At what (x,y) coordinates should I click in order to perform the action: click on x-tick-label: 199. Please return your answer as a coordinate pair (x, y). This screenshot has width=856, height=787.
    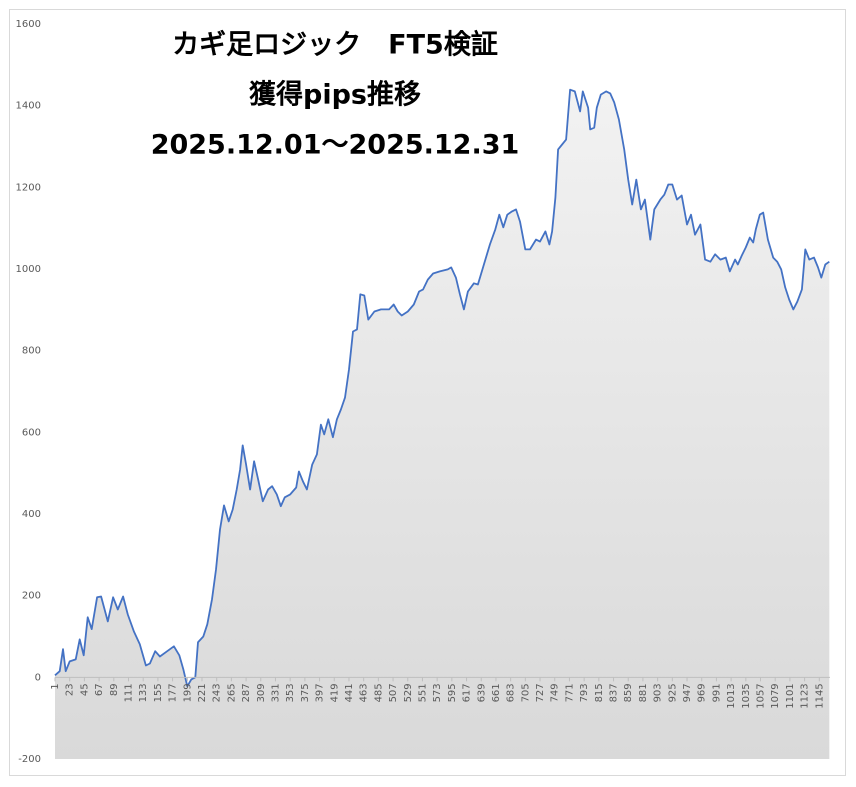
    Looking at the image, I should click on (187, 692).